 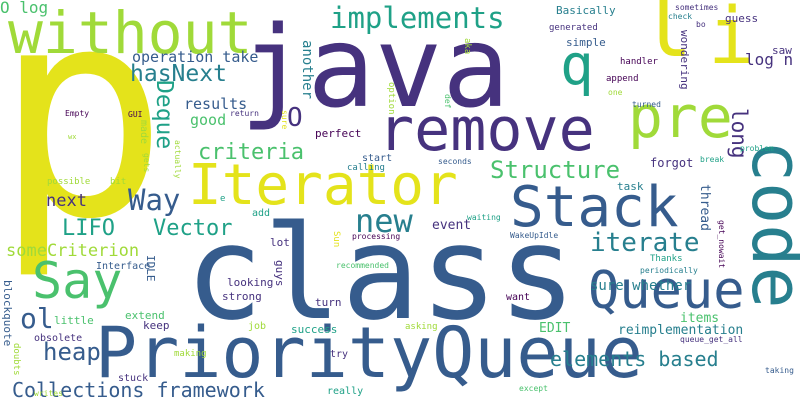 What do you see at coordinates (704, 207) in the screenshot?
I see `word-thread: thread` at bounding box center [704, 207].